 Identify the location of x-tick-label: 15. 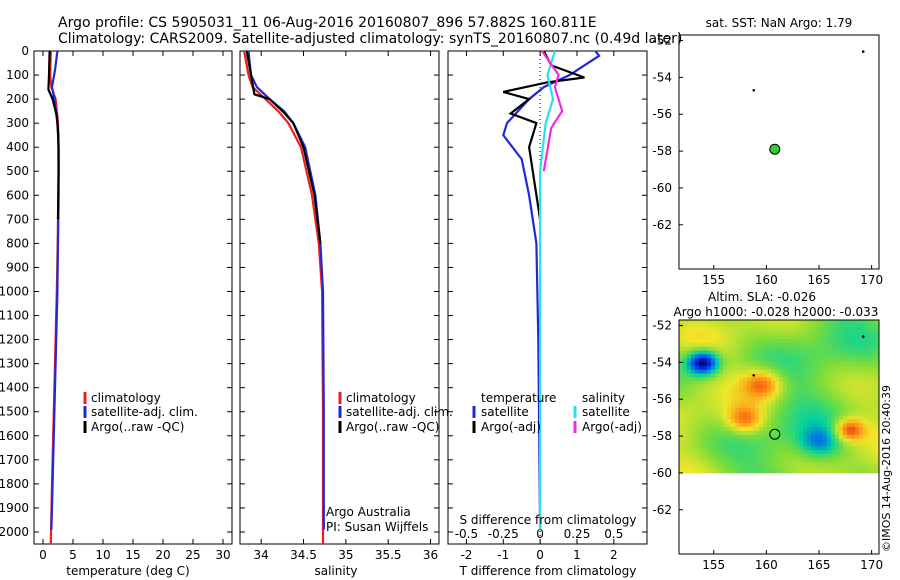
(132, 555).